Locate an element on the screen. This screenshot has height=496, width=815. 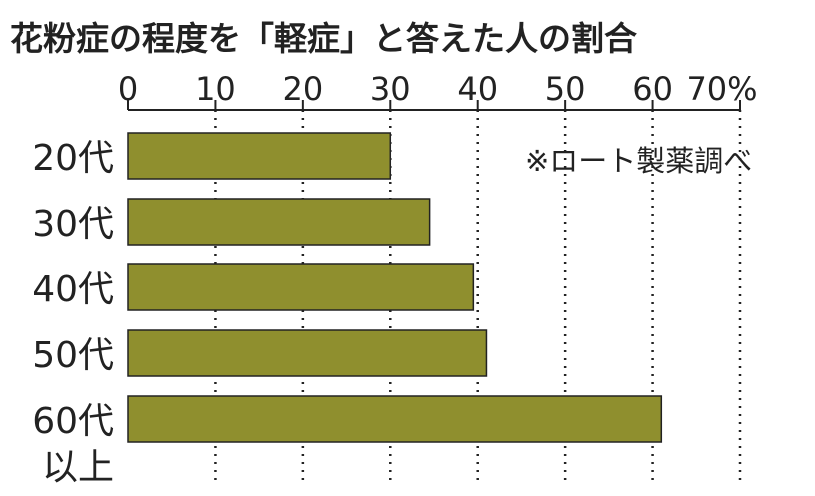
tick-label: 60 is located at coordinates (652, 89).